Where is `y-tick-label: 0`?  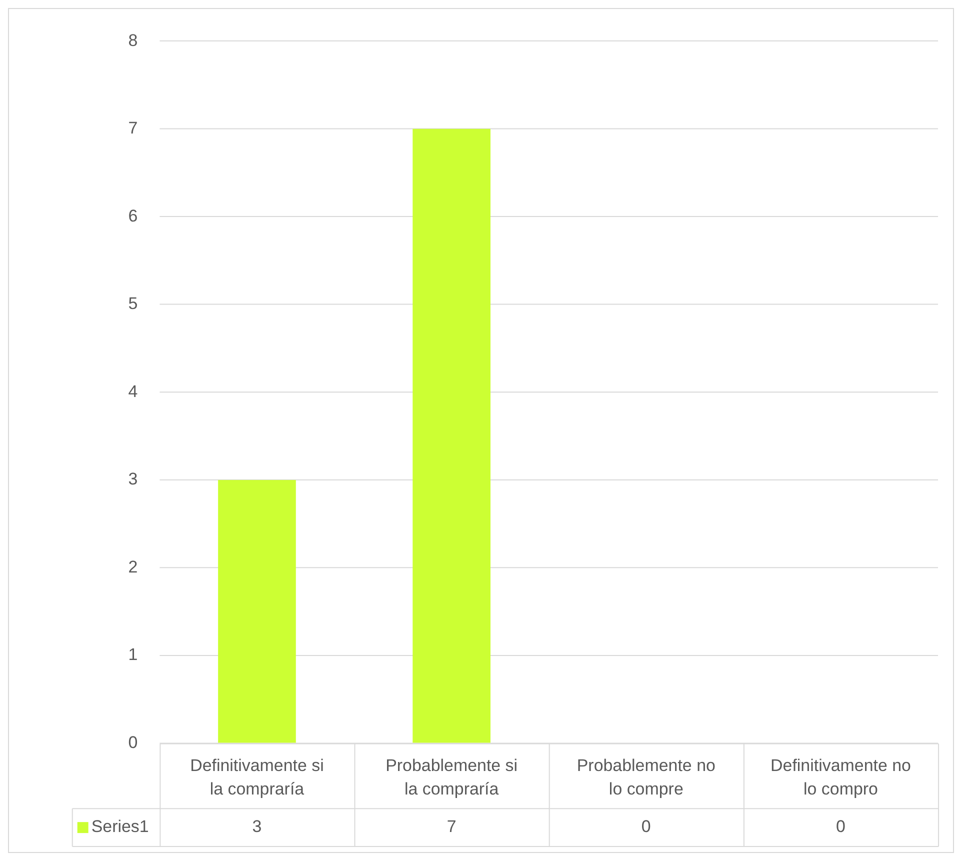
y-tick-label: 0 is located at coordinates (133, 742).